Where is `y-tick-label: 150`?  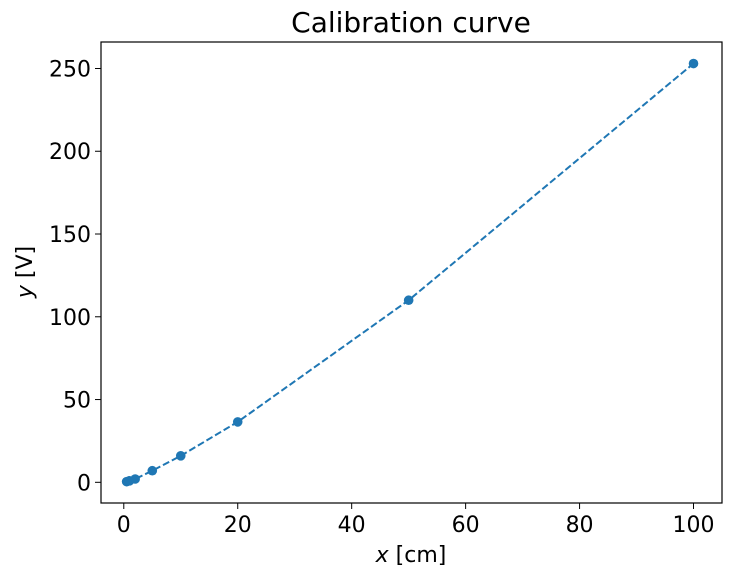
y-tick-label: 150 is located at coordinates (70, 235).